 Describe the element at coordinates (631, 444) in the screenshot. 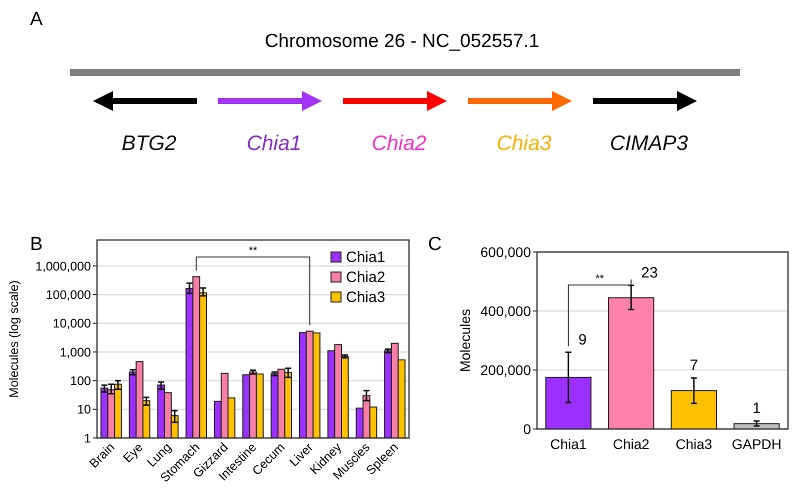

I see `x-tick-label: Chia2` at that location.